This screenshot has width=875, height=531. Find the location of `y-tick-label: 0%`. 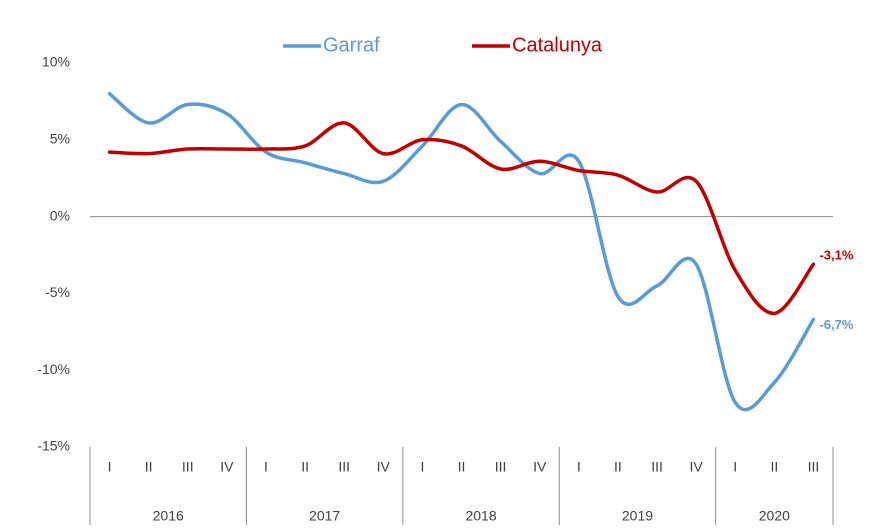

y-tick-label: 0% is located at coordinates (60, 215).